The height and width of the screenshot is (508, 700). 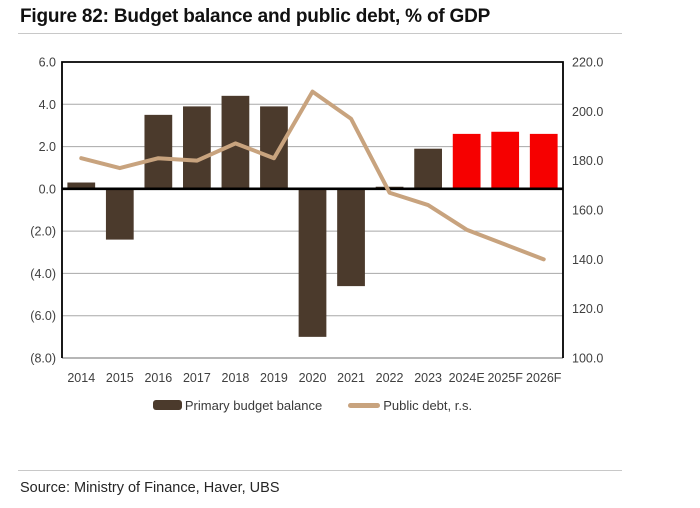 I want to click on bar-2020, so click(x=312, y=262).